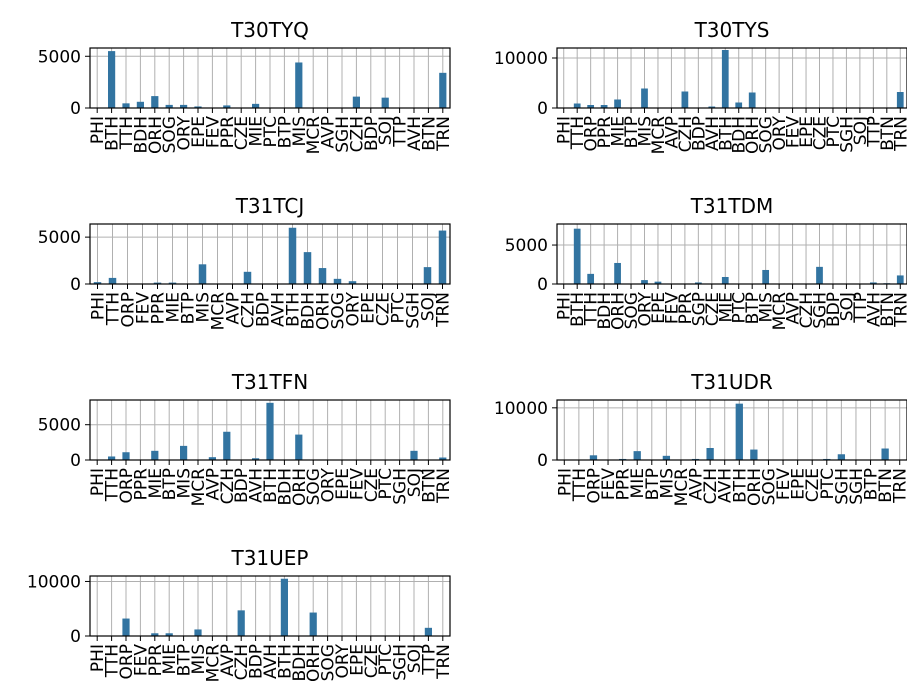  What do you see at coordinates (257, 661) in the screenshot?
I see `x-tick-label: BDP` at bounding box center [257, 661].